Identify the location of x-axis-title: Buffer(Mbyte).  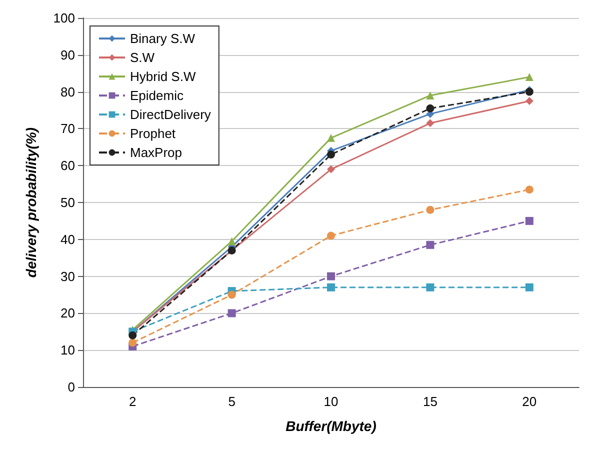
(331, 426).